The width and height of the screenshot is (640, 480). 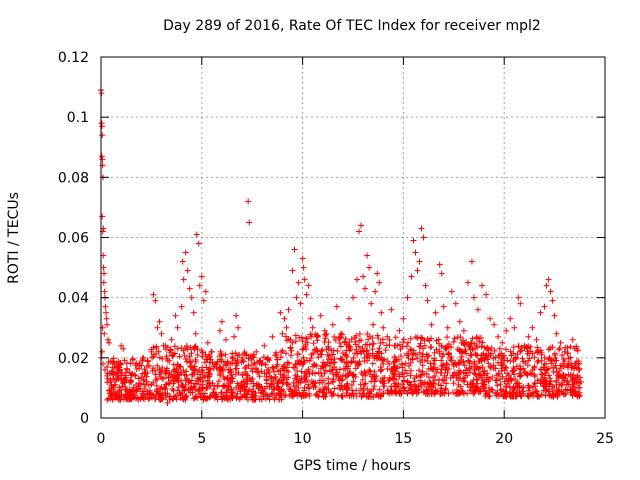 I want to click on y-tick-label: 0.06, so click(x=73, y=239).